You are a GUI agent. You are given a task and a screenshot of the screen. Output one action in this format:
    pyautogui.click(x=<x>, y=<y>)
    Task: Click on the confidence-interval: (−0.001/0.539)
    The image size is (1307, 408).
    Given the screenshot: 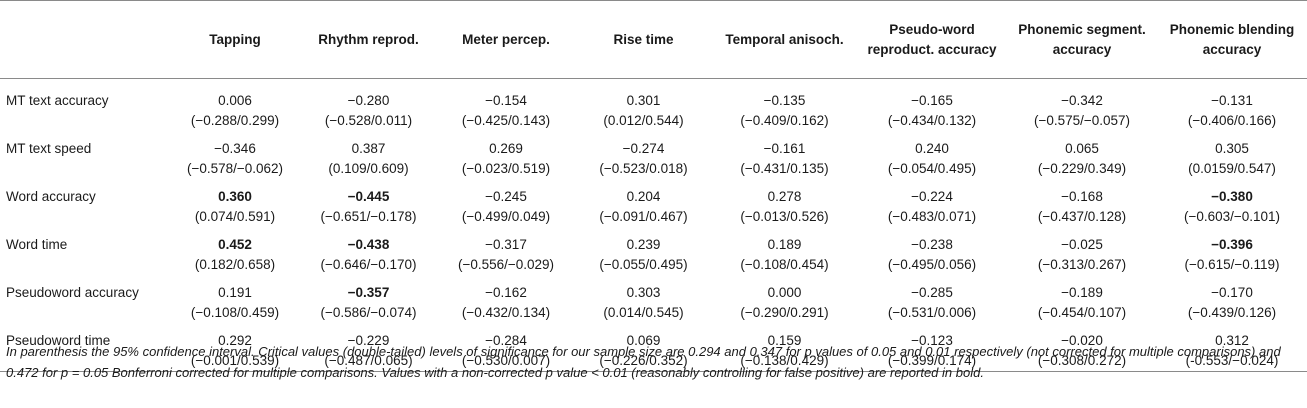 What is the action you would take?
    pyautogui.click(x=235, y=360)
    